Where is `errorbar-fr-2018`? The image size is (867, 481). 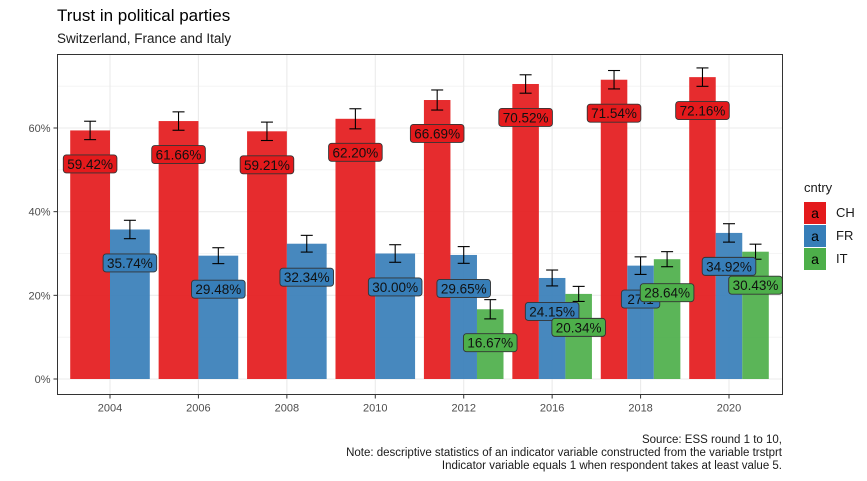 errorbar-fr-2018 is located at coordinates (640, 265).